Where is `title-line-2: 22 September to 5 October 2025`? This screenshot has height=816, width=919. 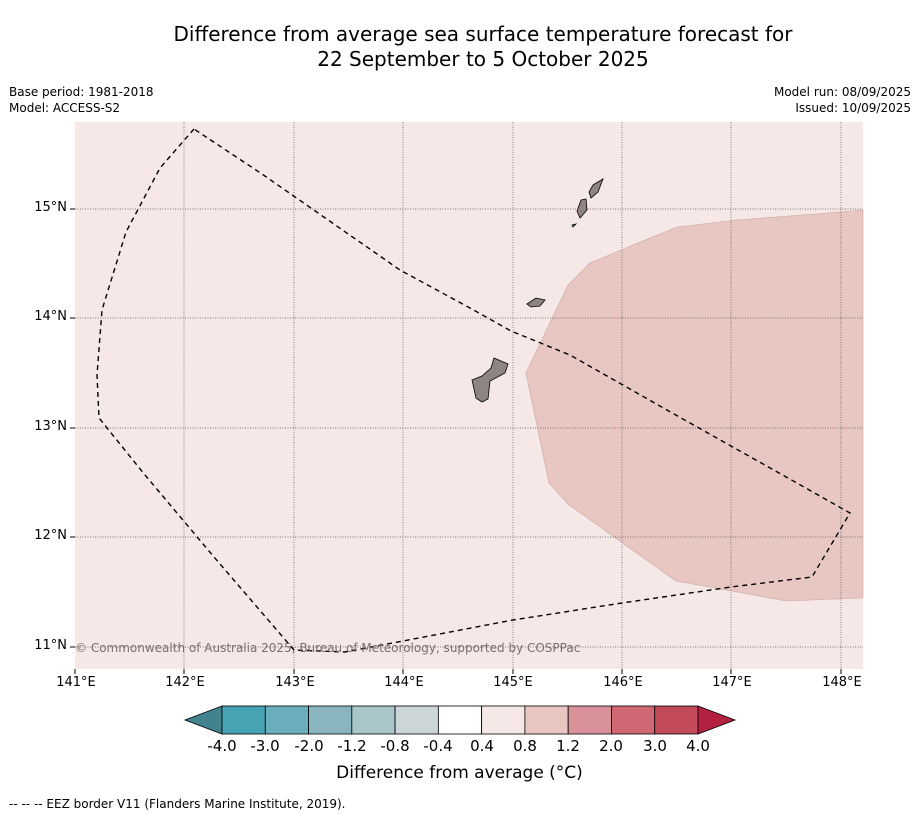
title-line-2: 22 September to 5 October 2025 is located at coordinates (483, 59).